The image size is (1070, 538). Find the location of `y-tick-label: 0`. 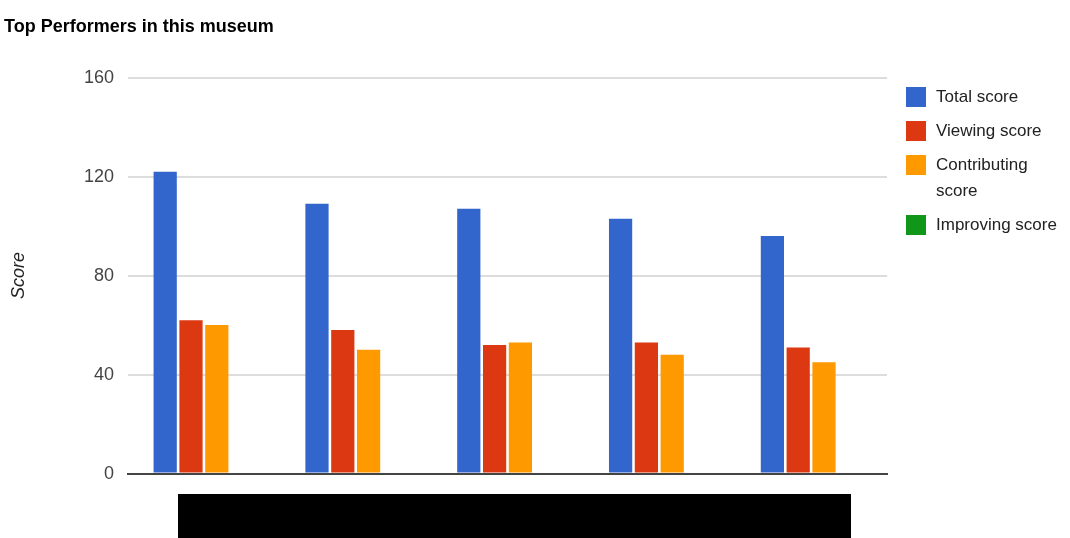

y-tick-label: 0 is located at coordinates (108, 472).